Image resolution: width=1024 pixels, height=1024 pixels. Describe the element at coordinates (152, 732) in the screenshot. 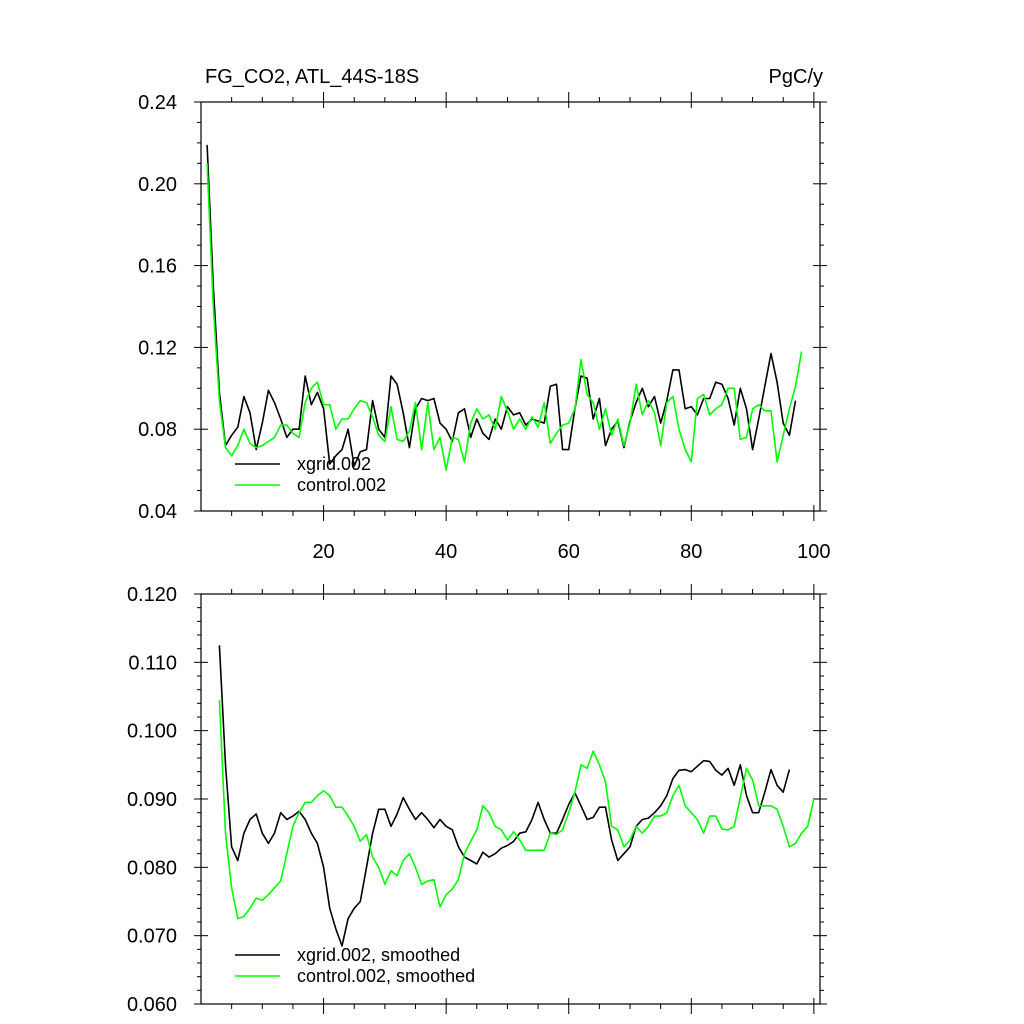

I see `y-tick-label: 0.100` at that location.